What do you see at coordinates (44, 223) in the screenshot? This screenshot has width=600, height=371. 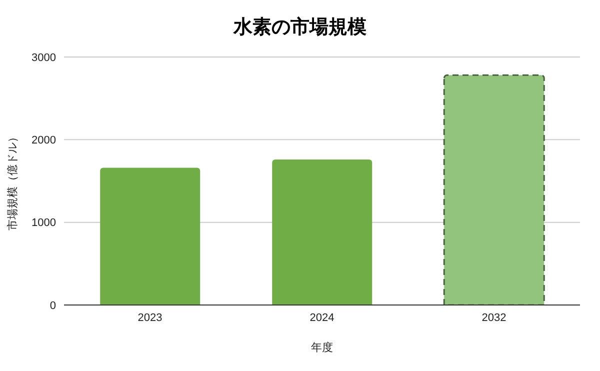 I see `y-tick-label: 1000` at bounding box center [44, 223].